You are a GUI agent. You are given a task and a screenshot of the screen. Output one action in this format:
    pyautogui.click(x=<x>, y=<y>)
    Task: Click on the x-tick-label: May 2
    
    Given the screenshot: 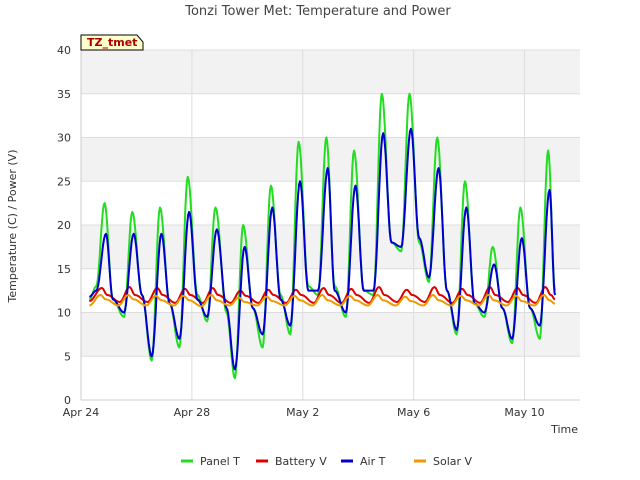 What is the action you would take?
    pyautogui.click(x=302, y=412)
    